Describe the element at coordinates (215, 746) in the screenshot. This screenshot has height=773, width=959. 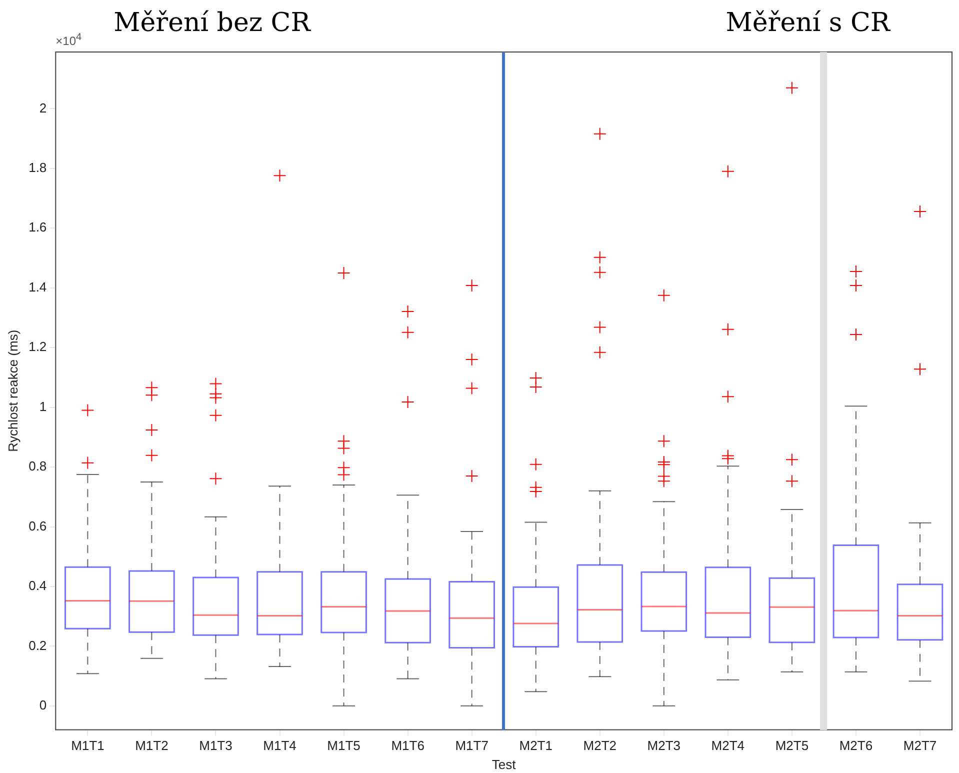
I see `x-tick-label: M1T3` at that location.